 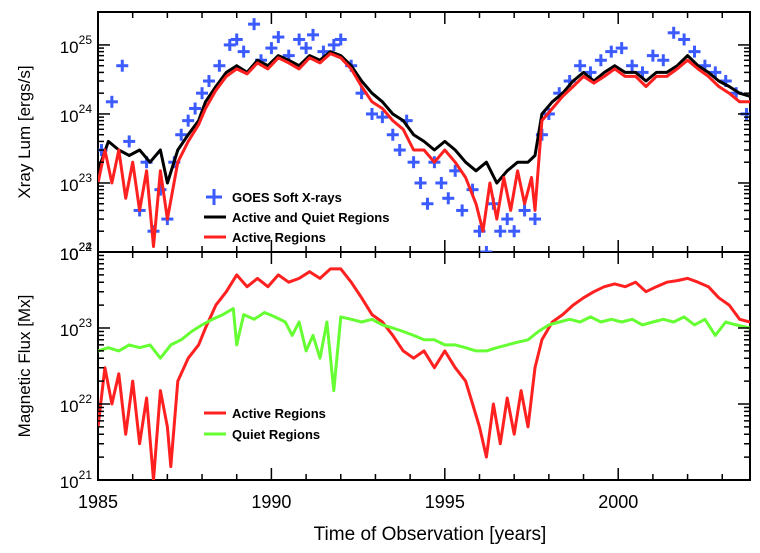 What do you see at coordinates (310, 217) in the screenshot?
I see `legend-active-quiet-label: Active and Quiet Regions` at bounding box center [310, 217].